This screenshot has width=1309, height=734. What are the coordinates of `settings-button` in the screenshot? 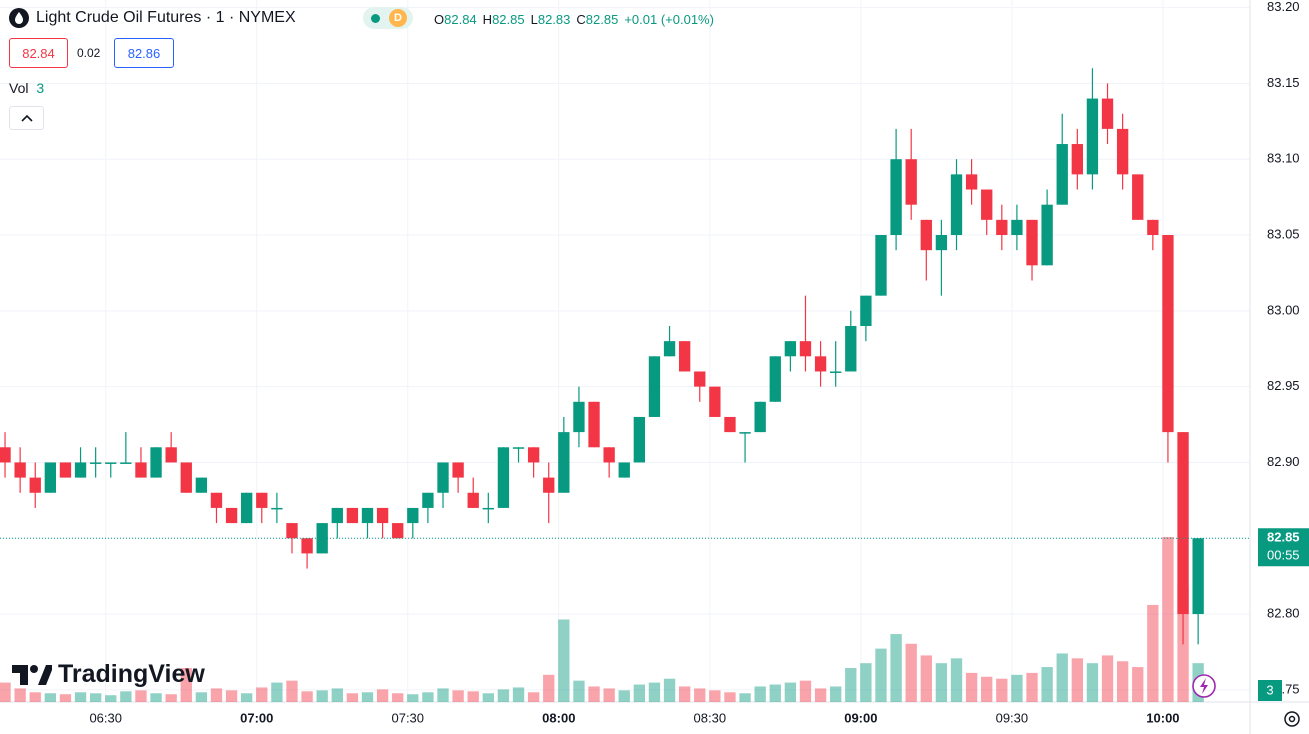 It's located at (1292, 719).